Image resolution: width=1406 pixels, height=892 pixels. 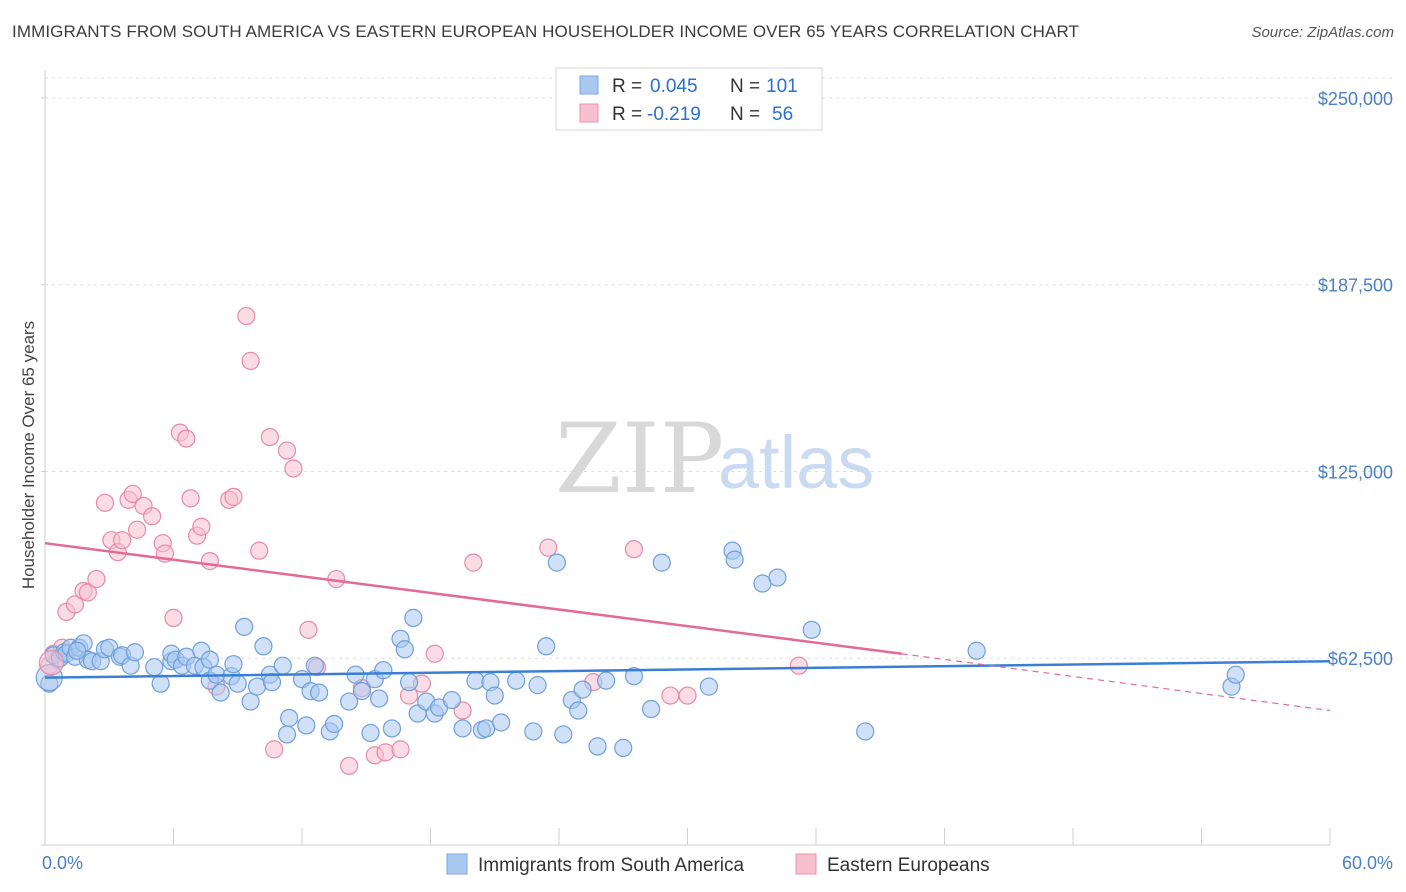 I want to click on y-tick-label: $125,000, so click(x=1355, y=472).